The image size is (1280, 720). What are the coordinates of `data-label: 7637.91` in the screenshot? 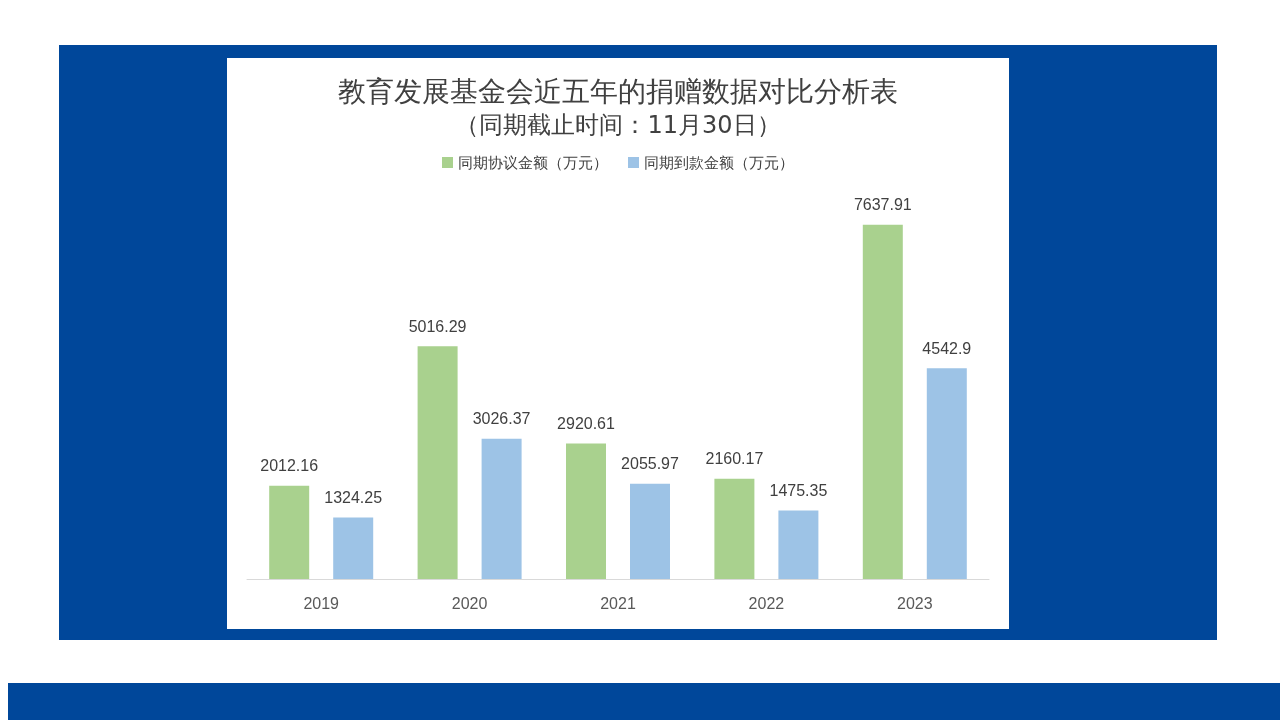 It's located at (882, 205).